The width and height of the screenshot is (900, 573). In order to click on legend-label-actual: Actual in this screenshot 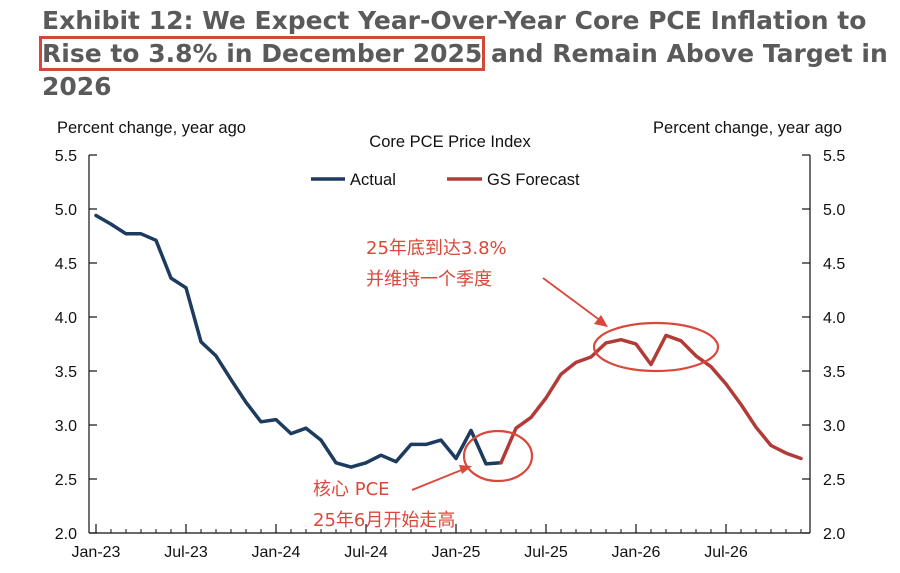, I will do `click(373, 180)`.